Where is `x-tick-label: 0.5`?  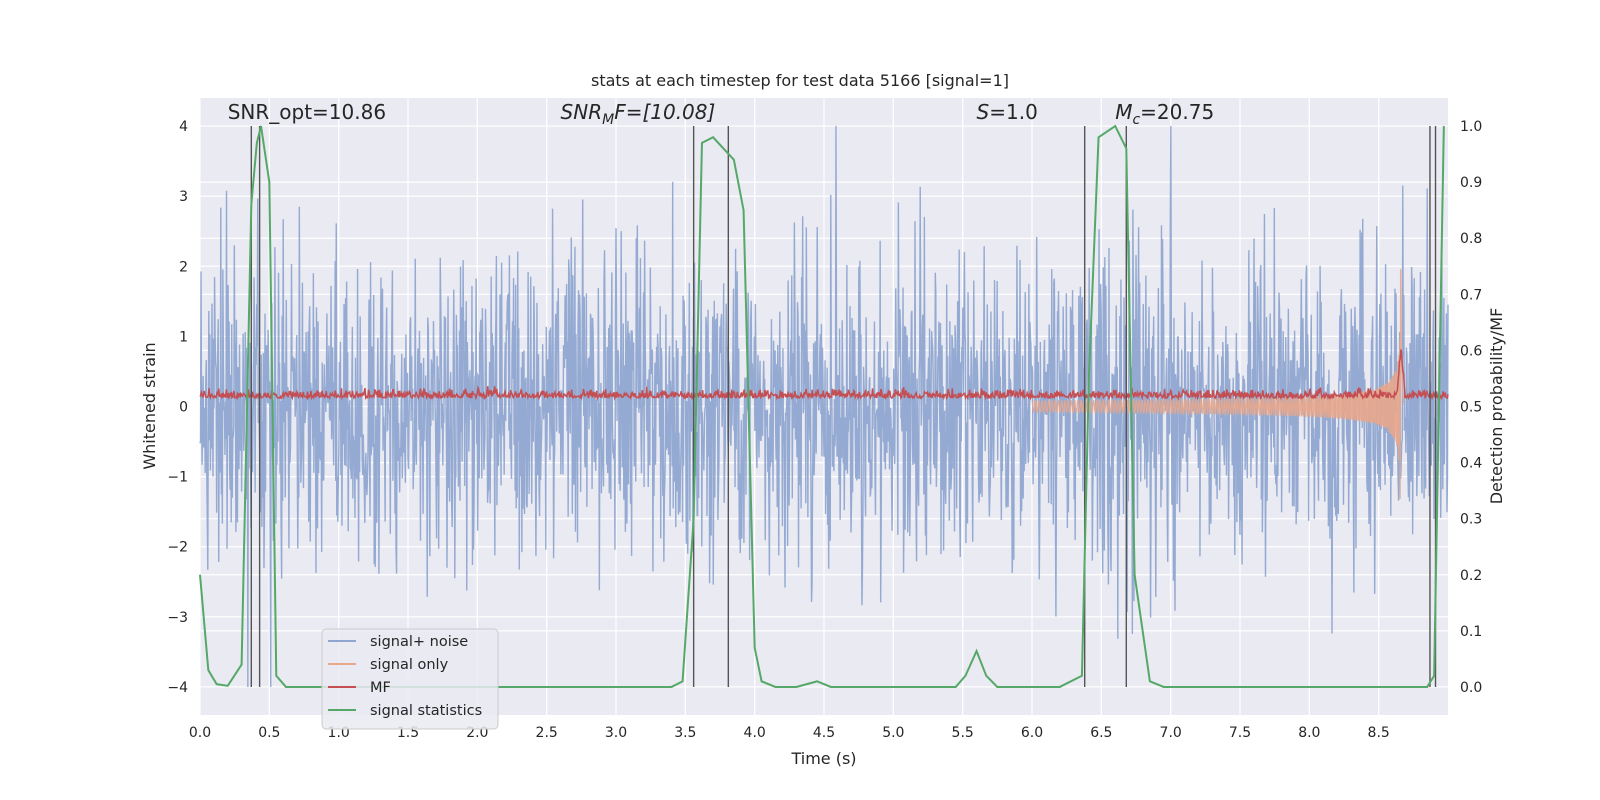 x-tick-label: 0.5 is located at coordinates (269, 733).